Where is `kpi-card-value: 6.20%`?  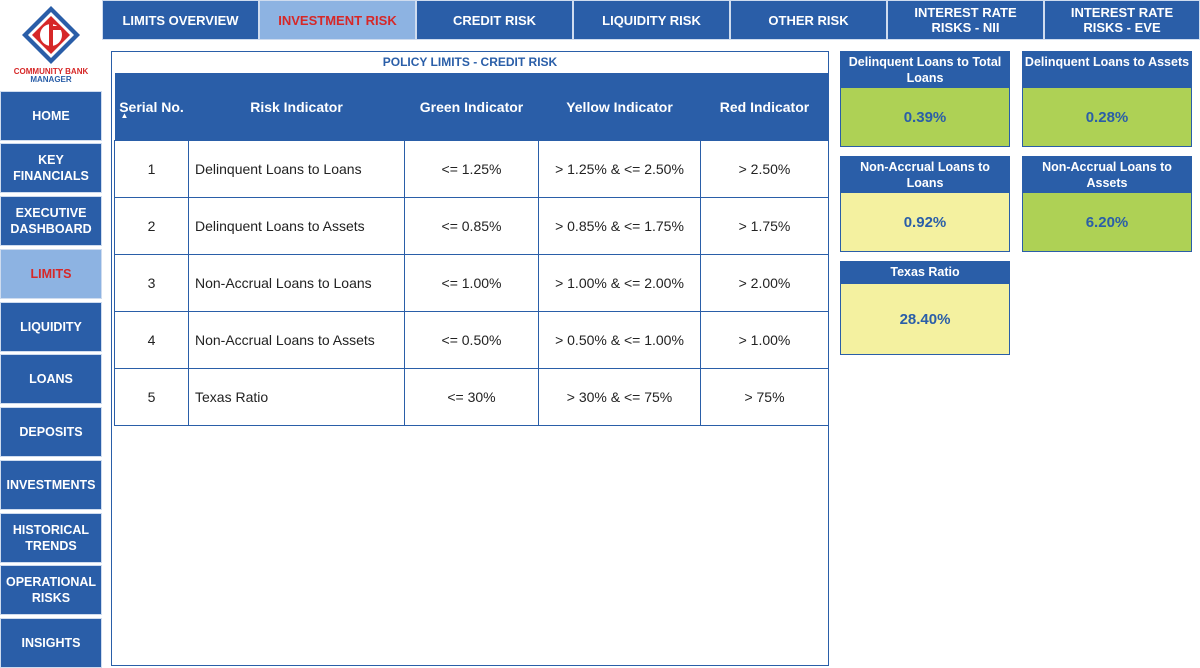
kpi-card-value: 6.20% is located at coordinates (1107, 222).